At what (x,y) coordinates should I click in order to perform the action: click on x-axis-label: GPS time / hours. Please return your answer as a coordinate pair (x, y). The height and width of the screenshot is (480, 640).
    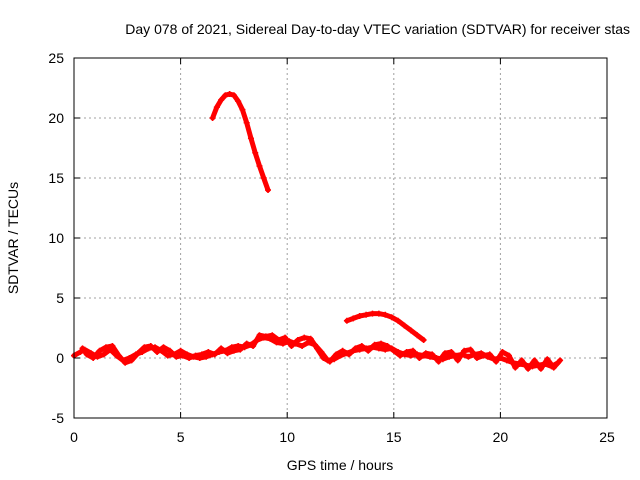
    Looking at the image, I should click on (340, 465).